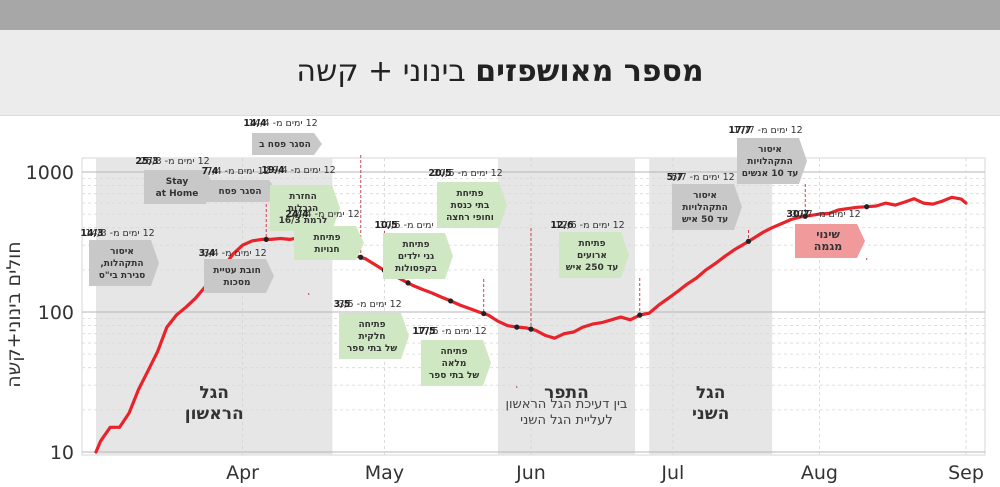 This screenshot has height=487, width=1000. Describe the element at coordinates (767, 130) in the screenshot. I see `event-header: 12 ימים מ- 17/7` at that location.